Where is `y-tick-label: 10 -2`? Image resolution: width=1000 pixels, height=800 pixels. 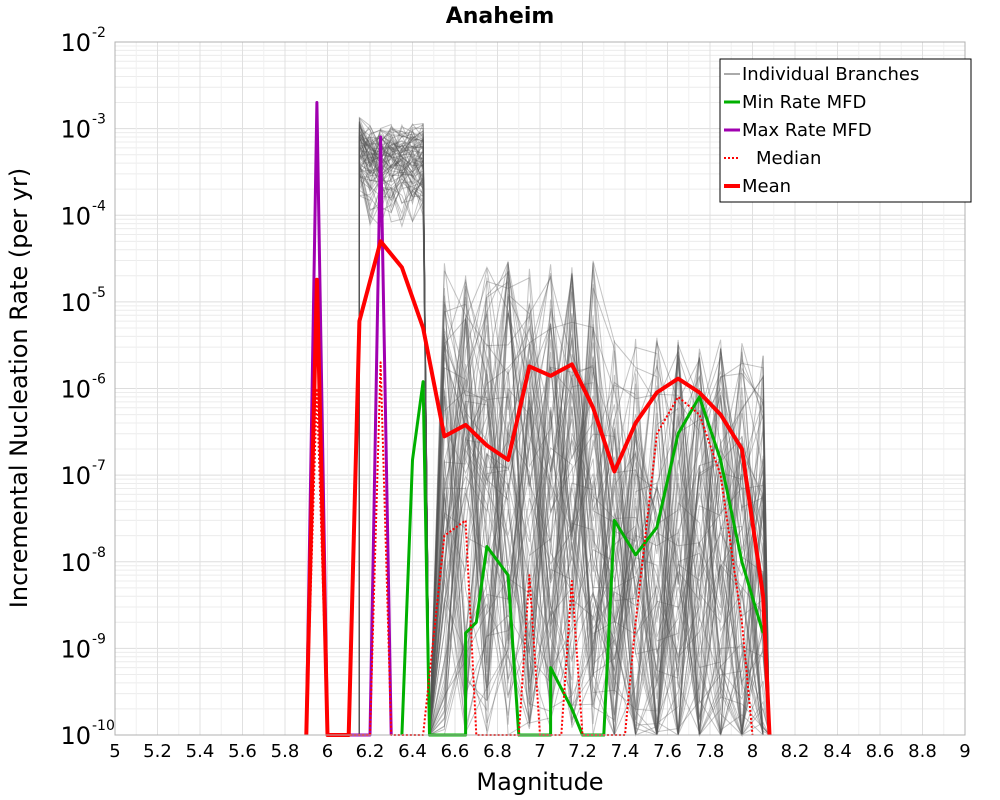
y-tick-label: 10 -2 is located at coordinates (83, 41).